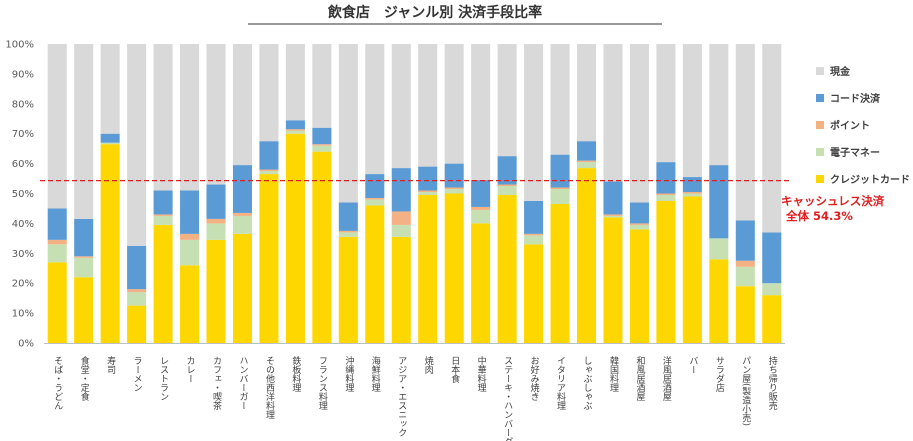 The height and width of the screenshot is (441, 913). I want to click on x-category-label: パン屋(製造小売), so click(745, 391).